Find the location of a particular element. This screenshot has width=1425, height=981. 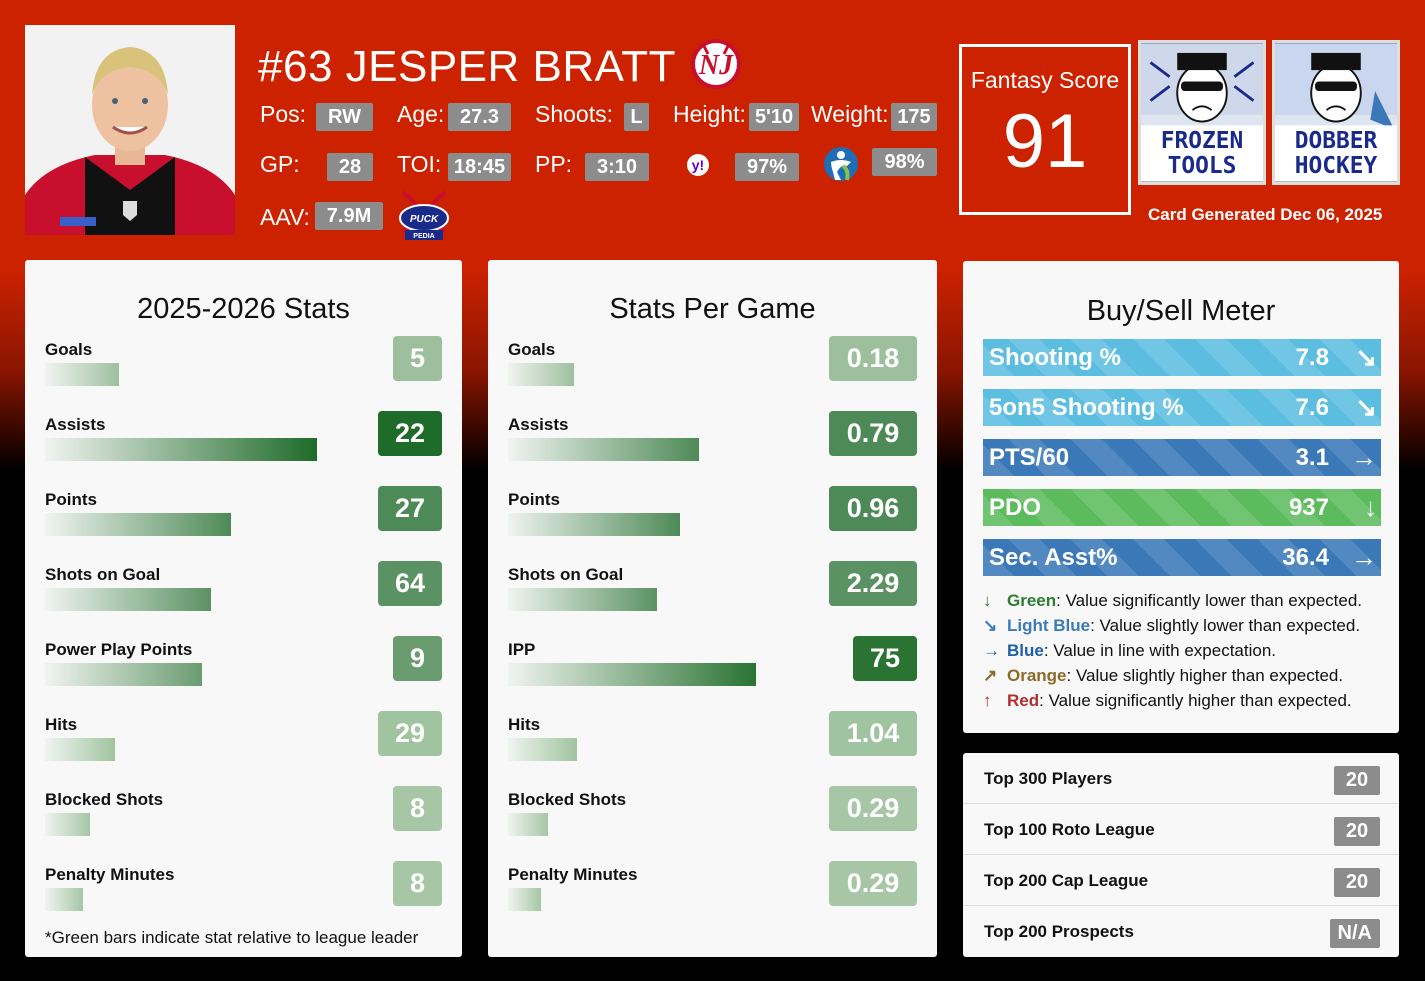

svg-text: HOCKEY is located at coordinates (1336, 166).